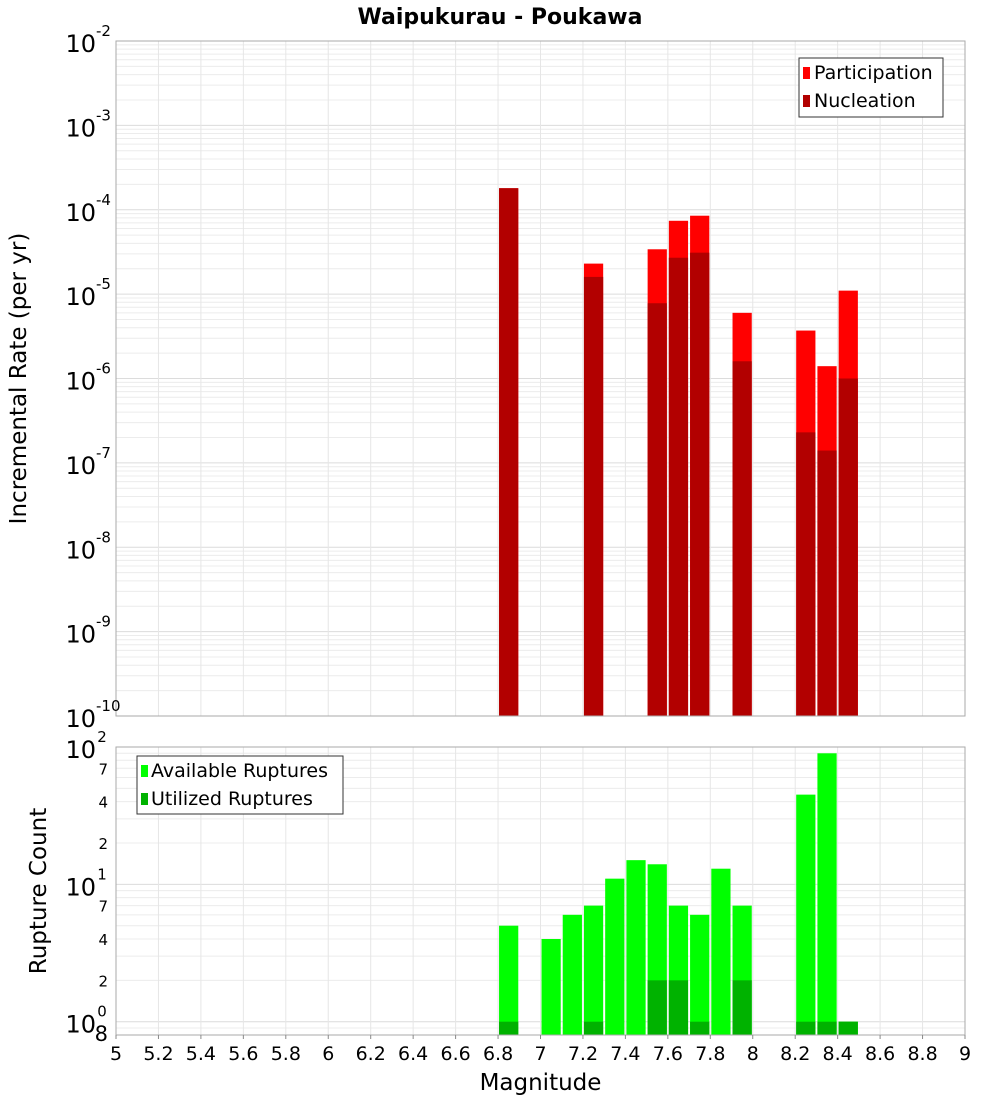 Image resolution: width=1000 pixels, height=1104 pixels. Describe the element at coordinates (39, 891) in the screenshot. I see `count-y-axis-label: Rupture Count` at that location.